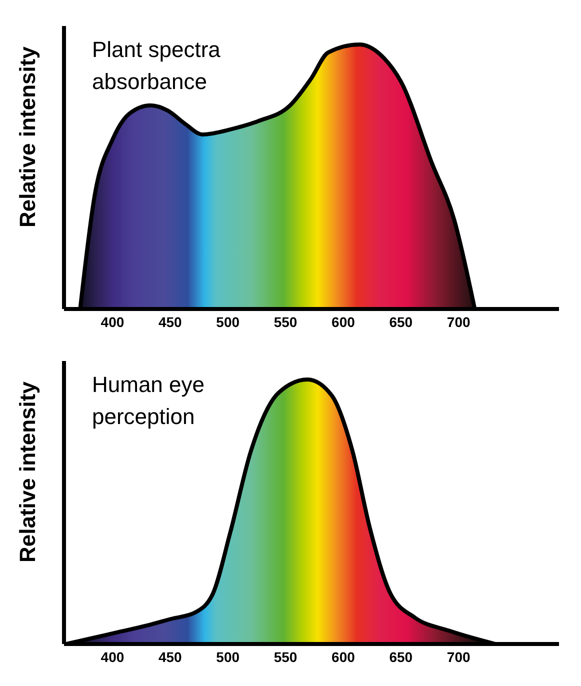 This screenshot has height=686, width=581. Describe the element at coordinates (157, 66) in the screenshot. I see `chart-title: Plant spectra absorbance` at that location.